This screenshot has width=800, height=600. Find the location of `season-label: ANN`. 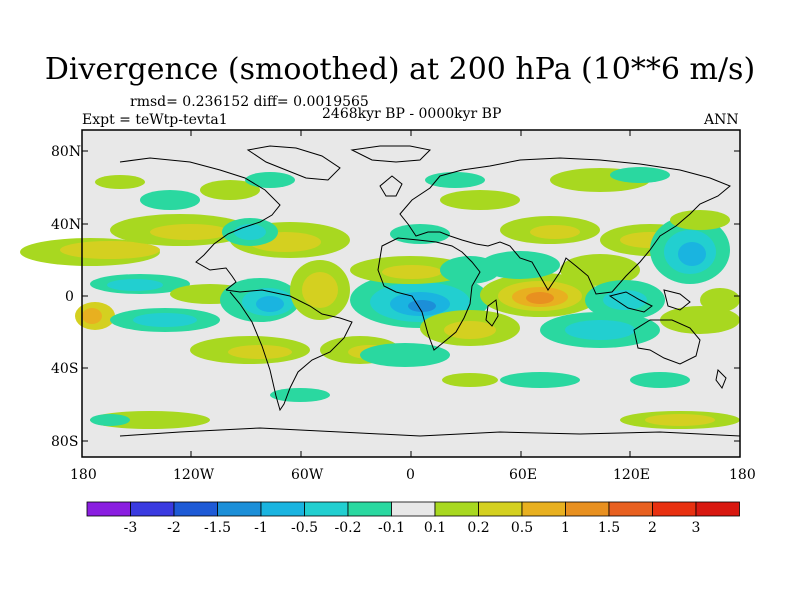

season-label: ANN is located at coordinates (721, 120).